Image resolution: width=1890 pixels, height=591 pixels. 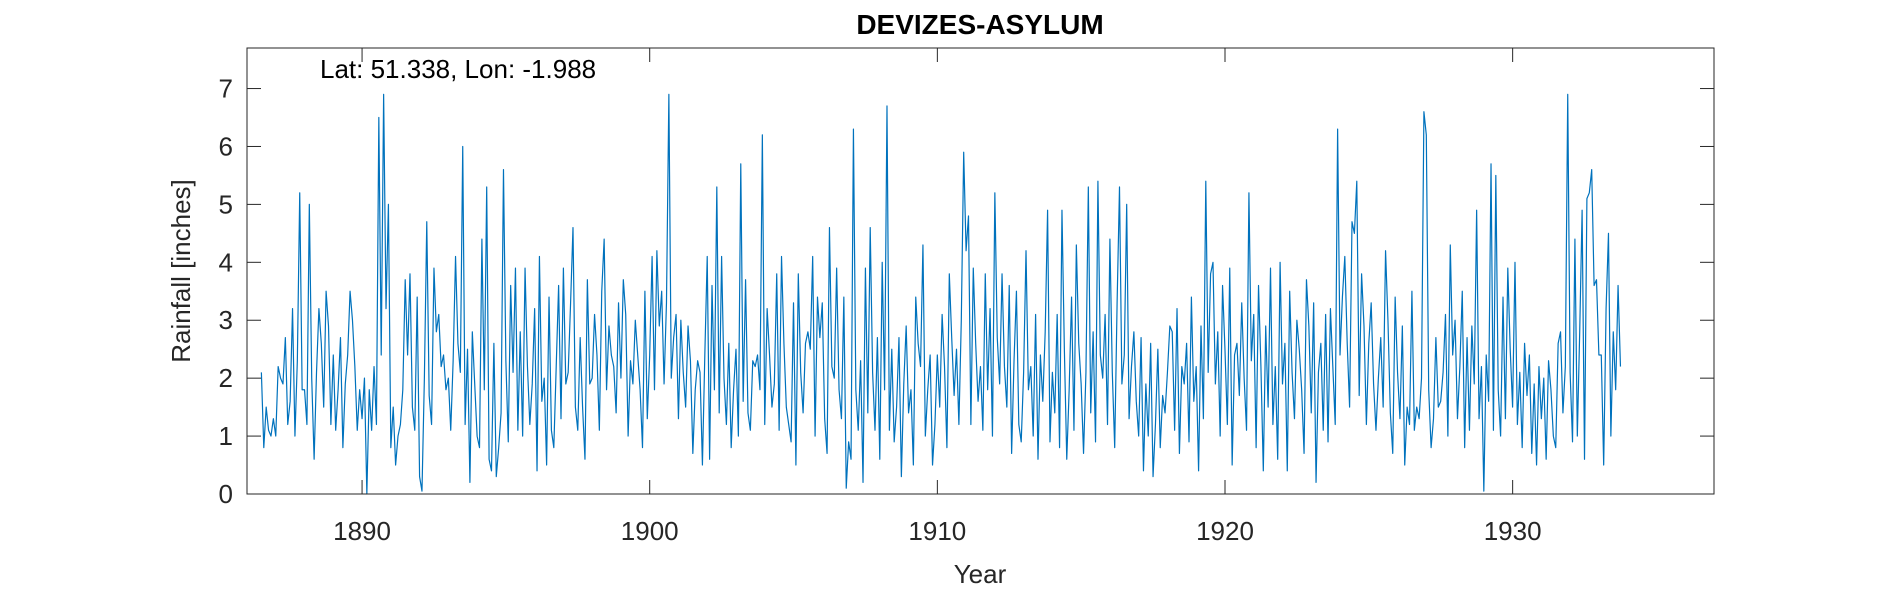 What do you see at coordinates (979, 24) in the screenshot?
I see `chart-title: DEVIZES-ASYLUM` at bounding box center [979, 24].